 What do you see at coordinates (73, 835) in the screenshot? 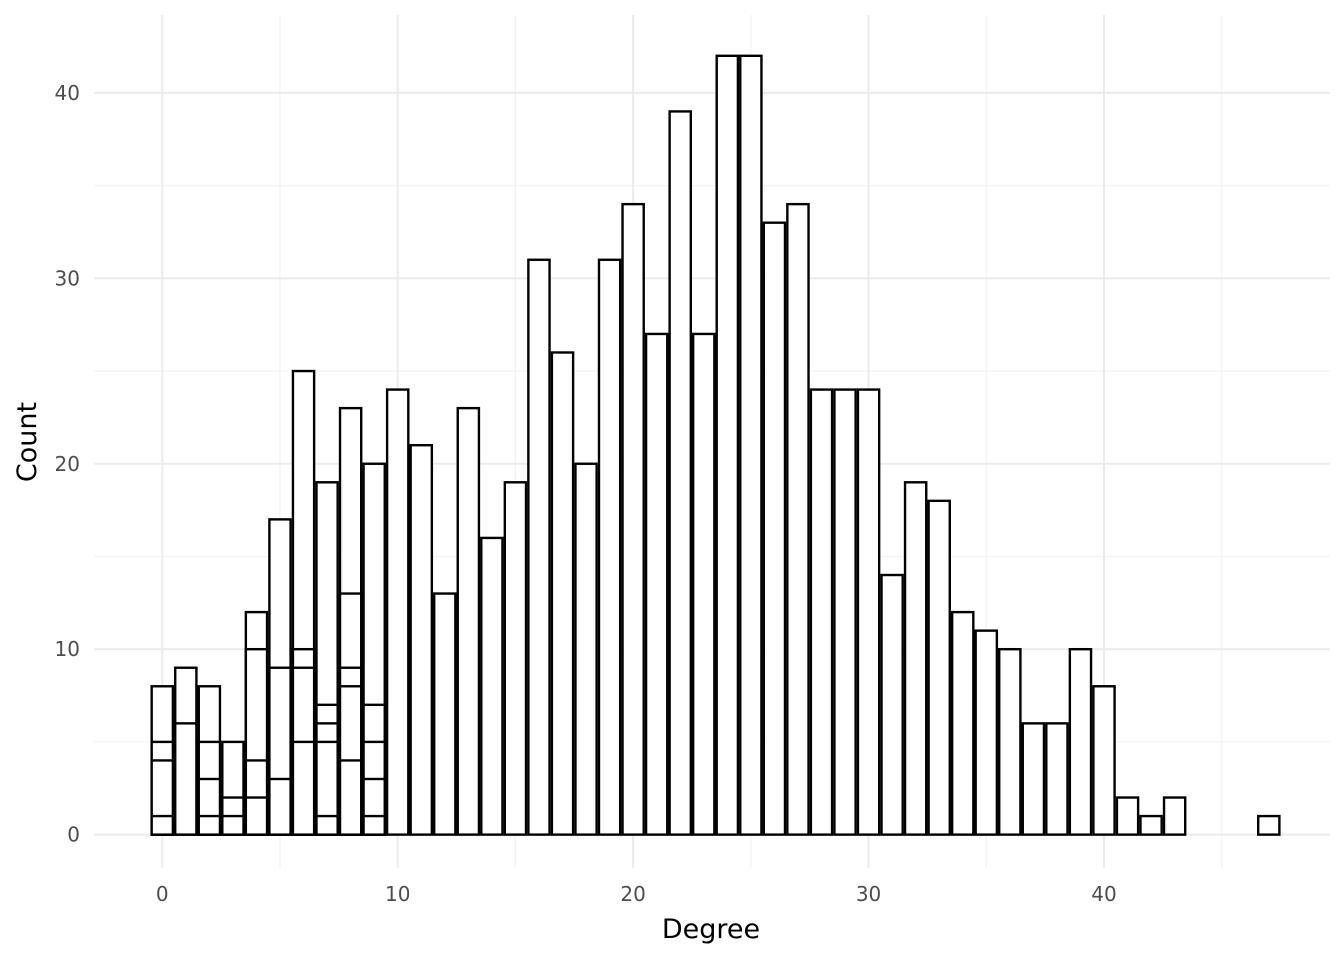
I see `y-tick-label: 0` at bounding box center [73, 835].